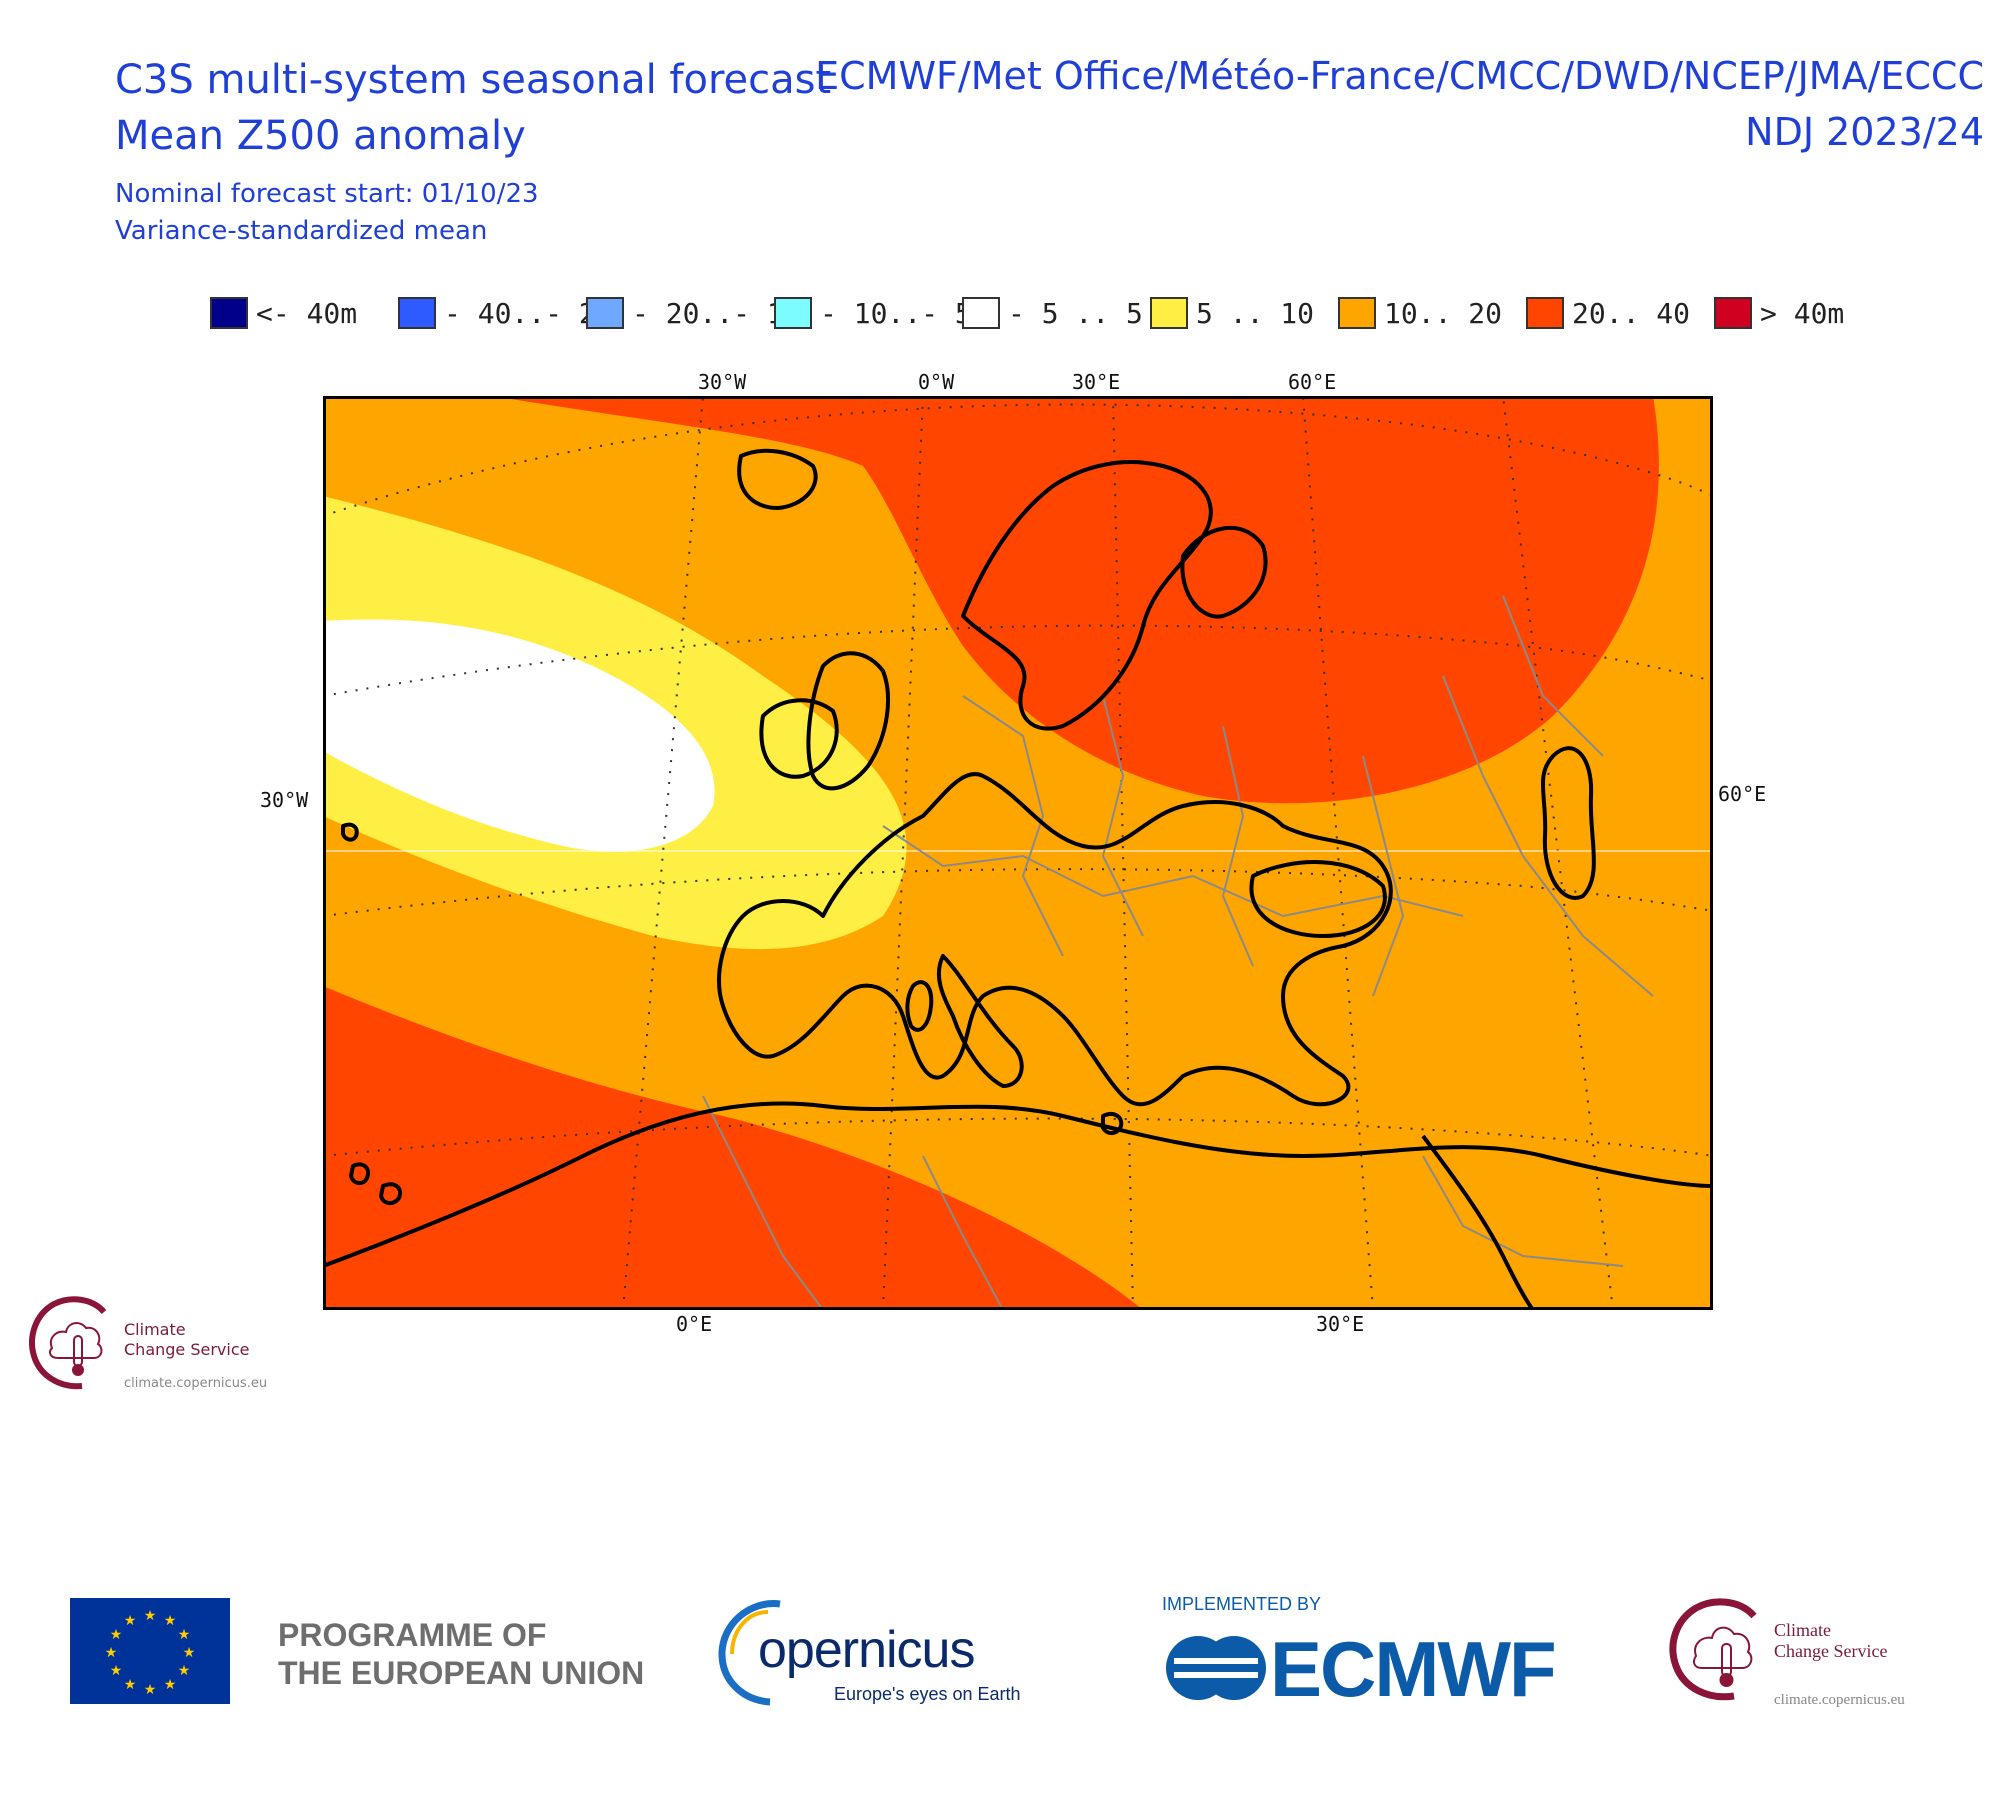  What do you see at coordinates (1413, 1669) in the screenshot?
I see `ecmwf-word: ECMWF` at bounding box center [1413, 1669].